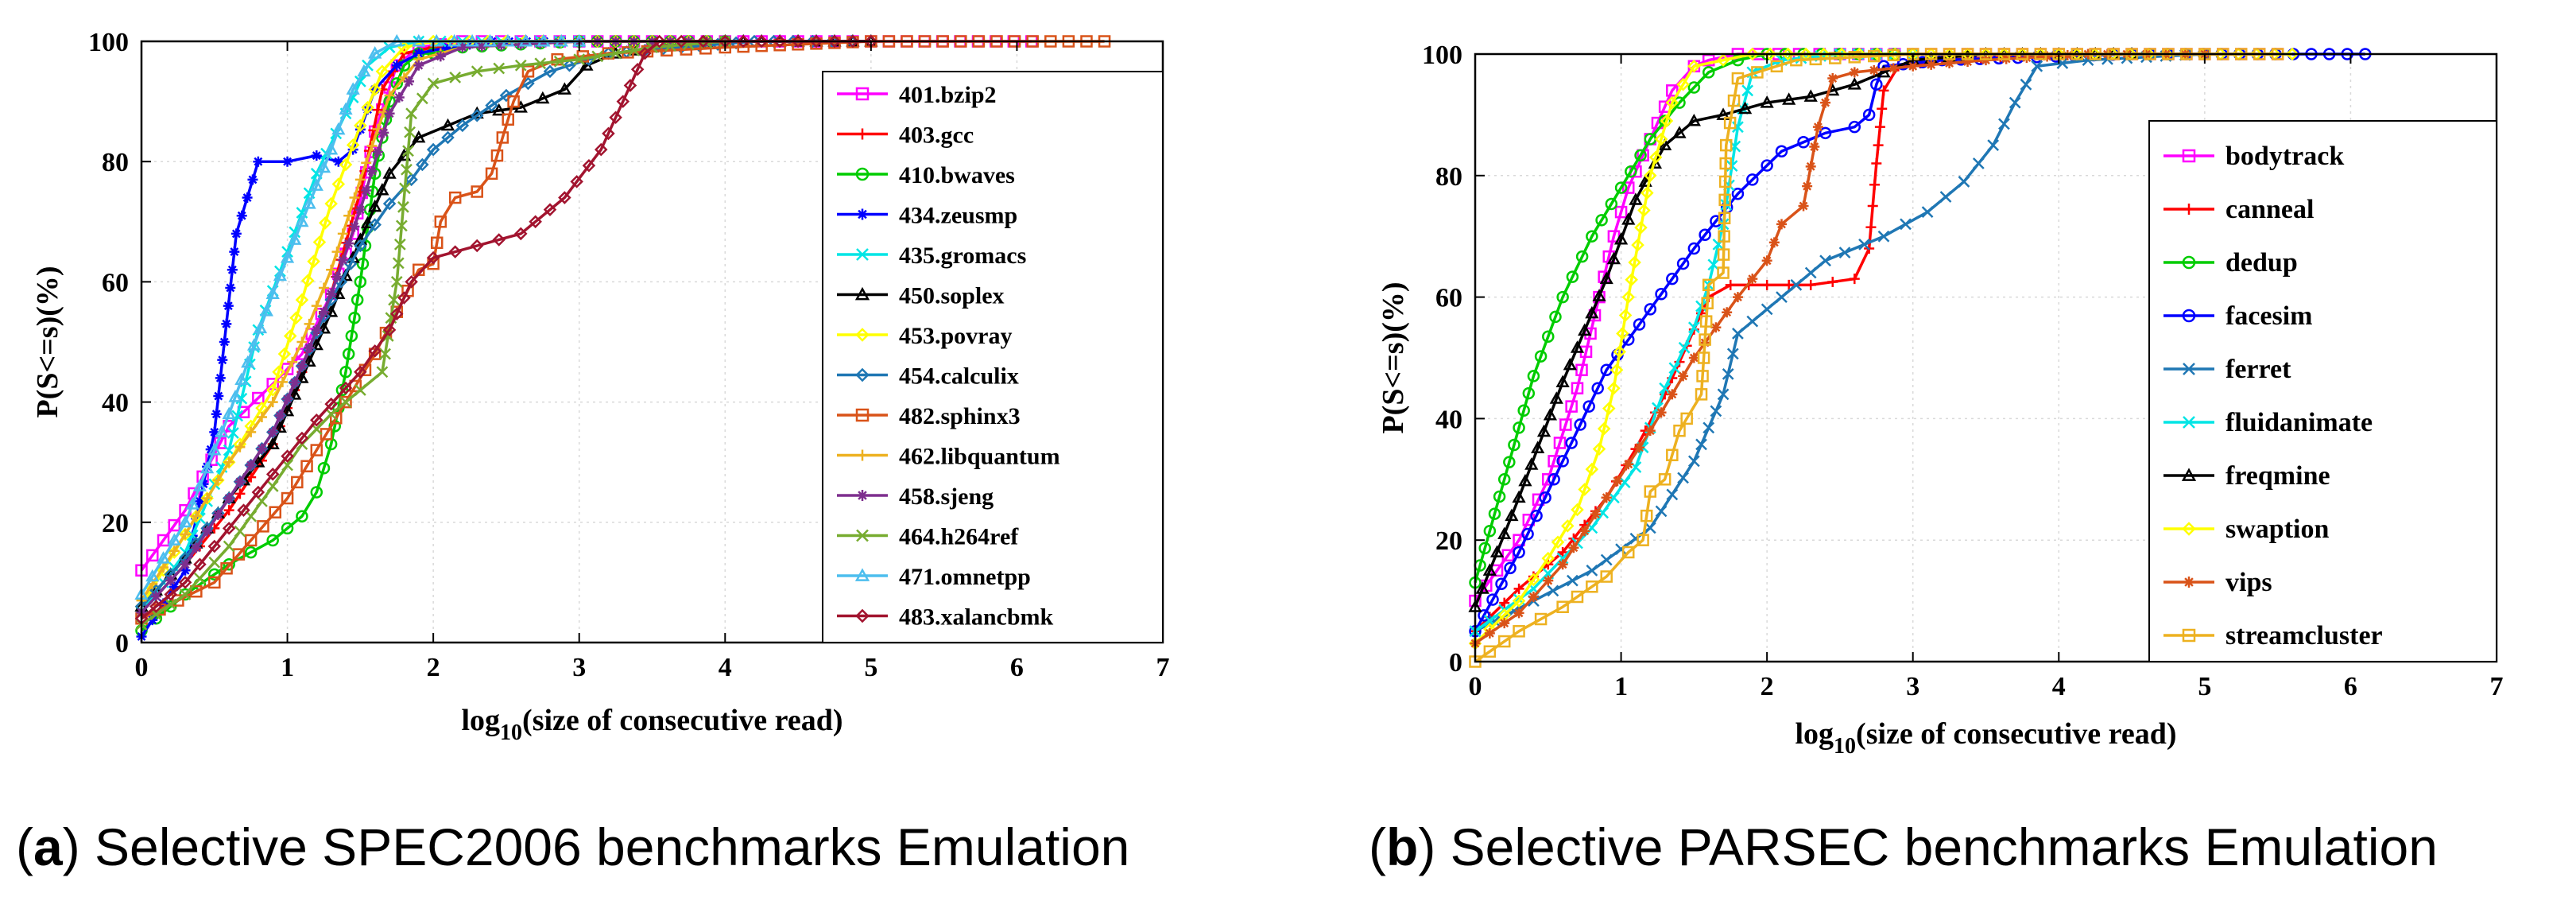  What do you see at coordinates (1402, 846) in the screenshot?
I see `caption-label: b` at bounding box center [1402, 846].